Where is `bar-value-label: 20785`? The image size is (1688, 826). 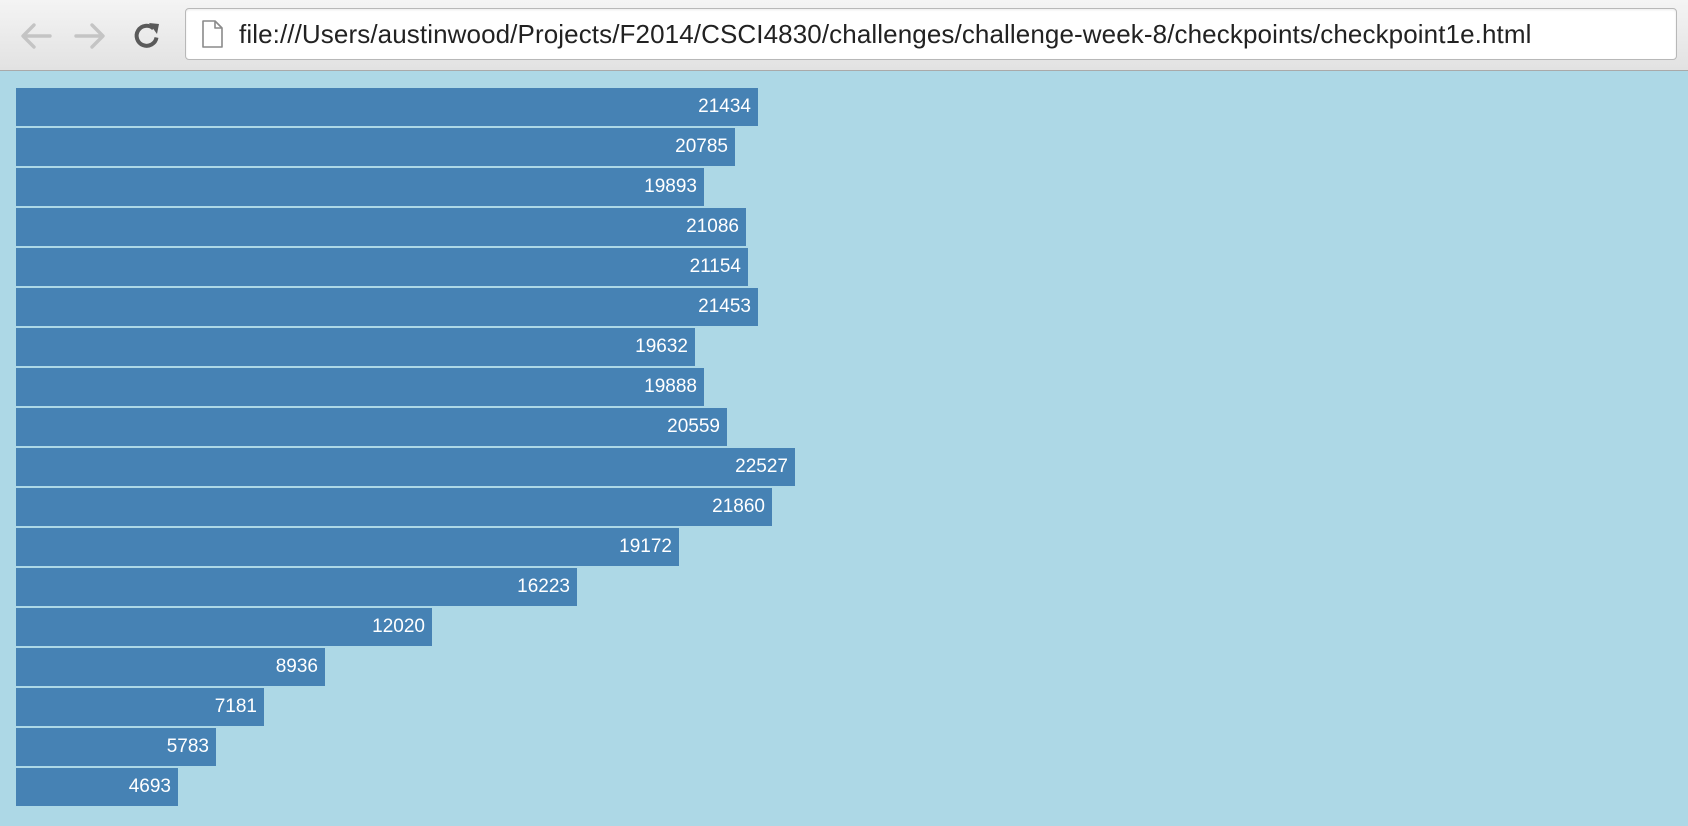 bar-value-label: 20785 is located at coordinates (701, 146).